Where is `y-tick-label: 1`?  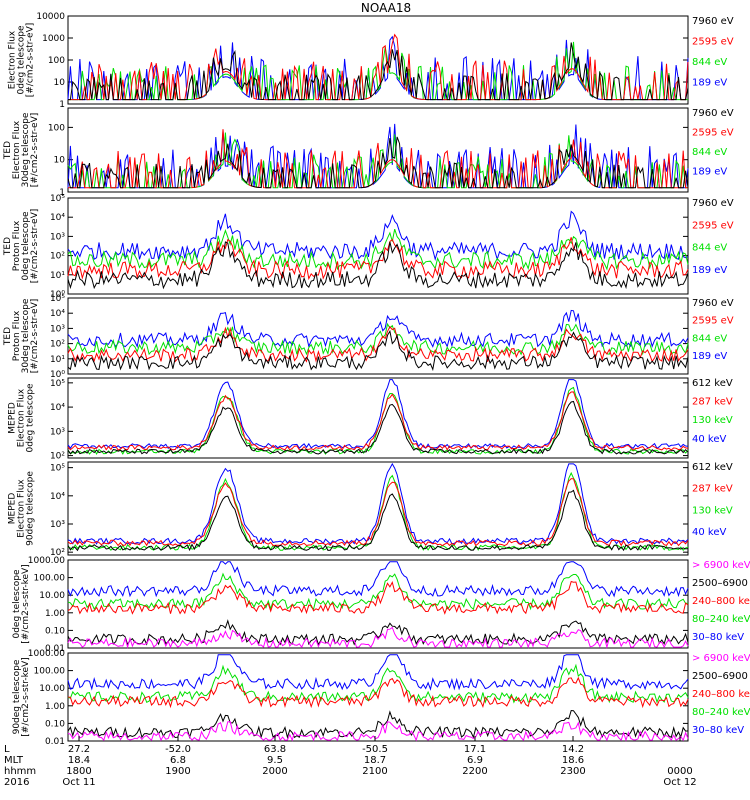 y-tick-label: 1 is located at coordinates (62, 193).